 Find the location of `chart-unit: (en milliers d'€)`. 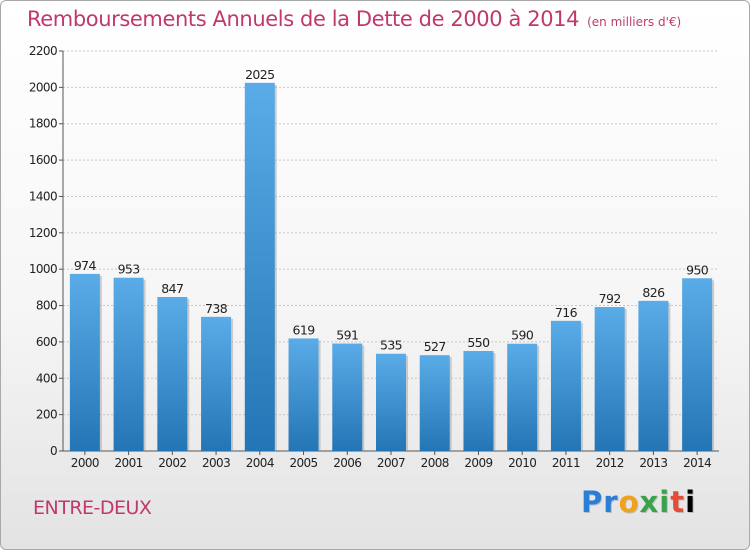

chart-unit: (en milliers d'€) is located at coordinates (634, 22).